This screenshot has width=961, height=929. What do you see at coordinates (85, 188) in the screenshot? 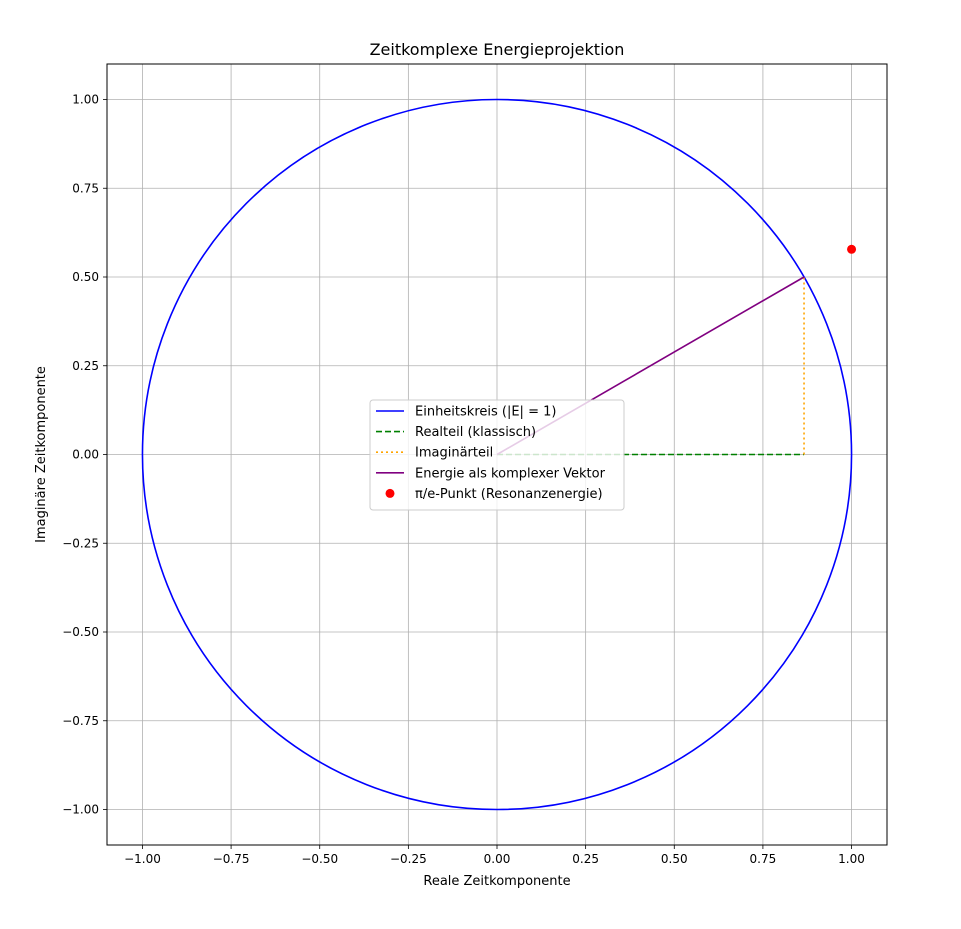
I see `y-tick-label: 0.75` at bounding box center [85, 188].